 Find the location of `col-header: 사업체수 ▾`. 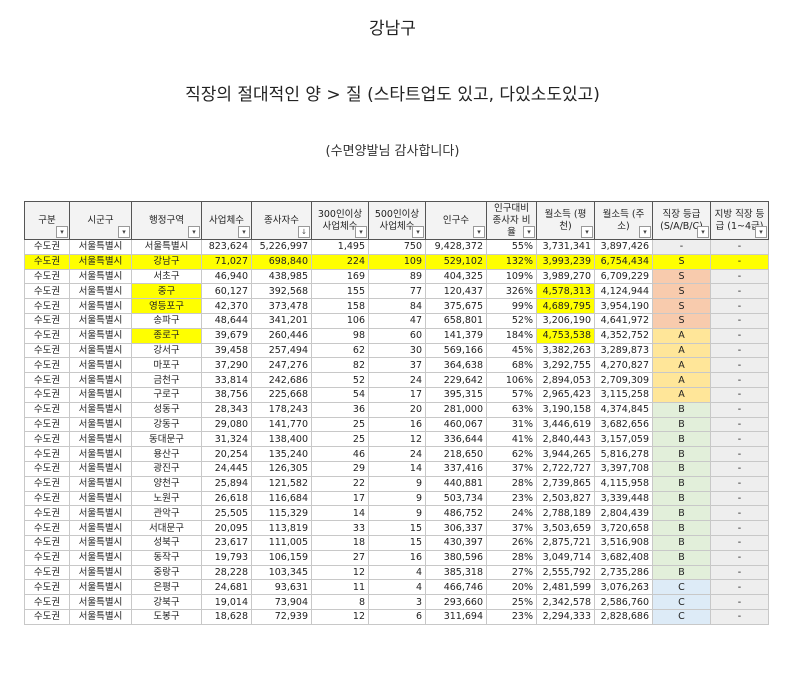

col-header: 사업체수 ▾ is located at coordinates (226, 220).